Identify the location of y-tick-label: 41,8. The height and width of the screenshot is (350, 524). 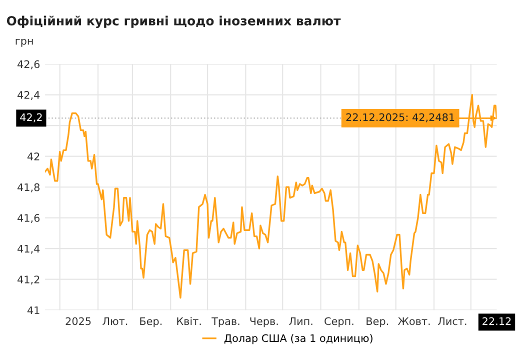
(29, 187).